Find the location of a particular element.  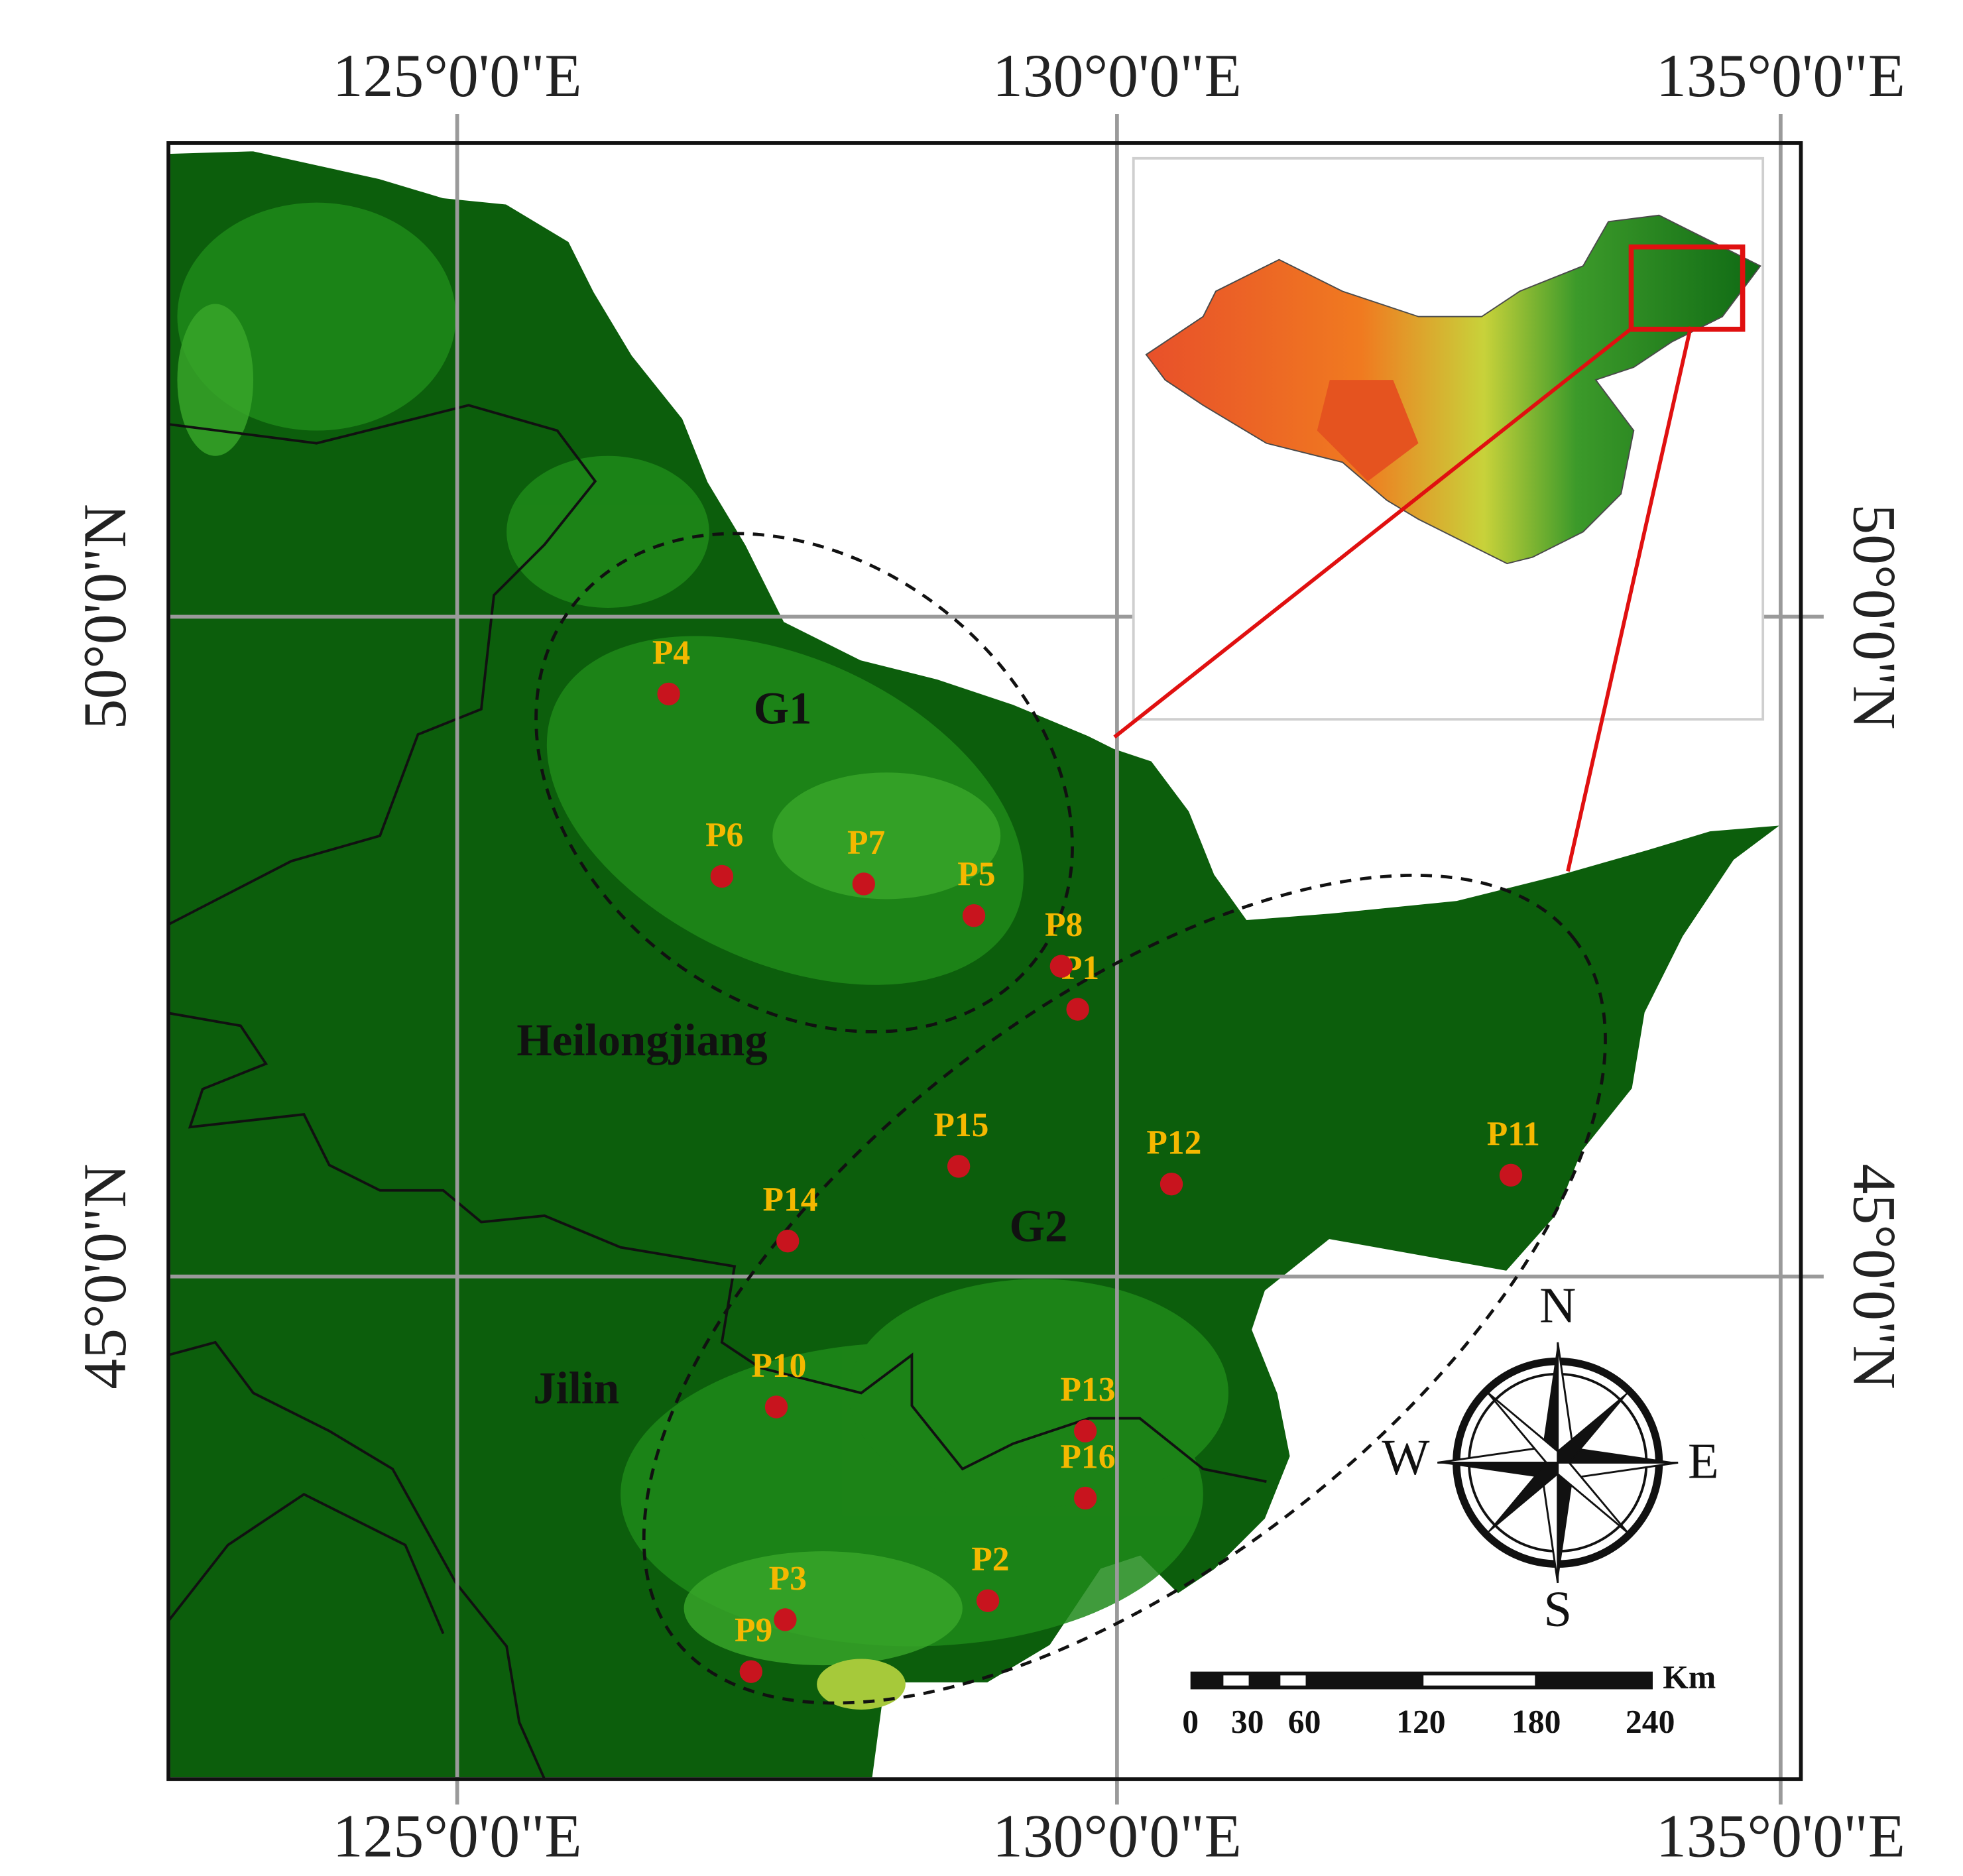

terrain-low is located at coordinates (861, 1684).